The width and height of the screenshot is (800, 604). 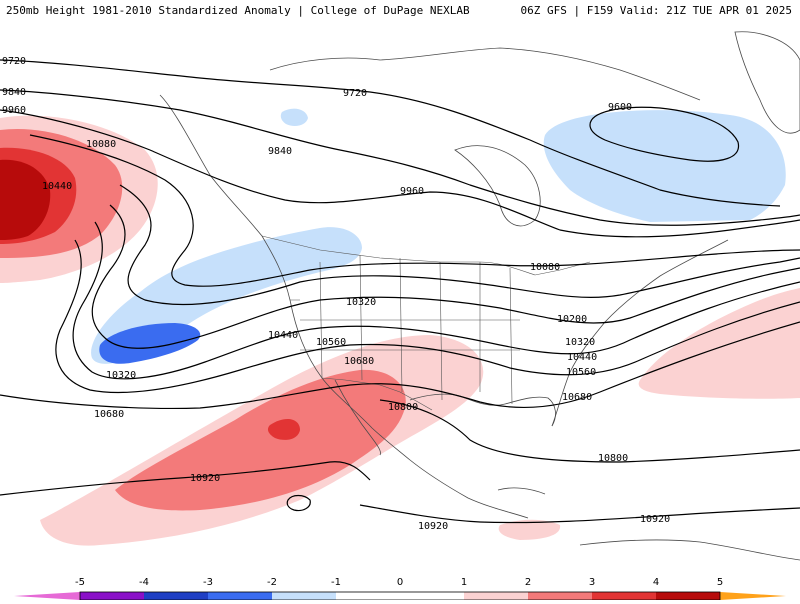 What do you see at coordinates (185, 478) in the screenshot?
I see `contour-10920a` at bounding box center [185, 478].